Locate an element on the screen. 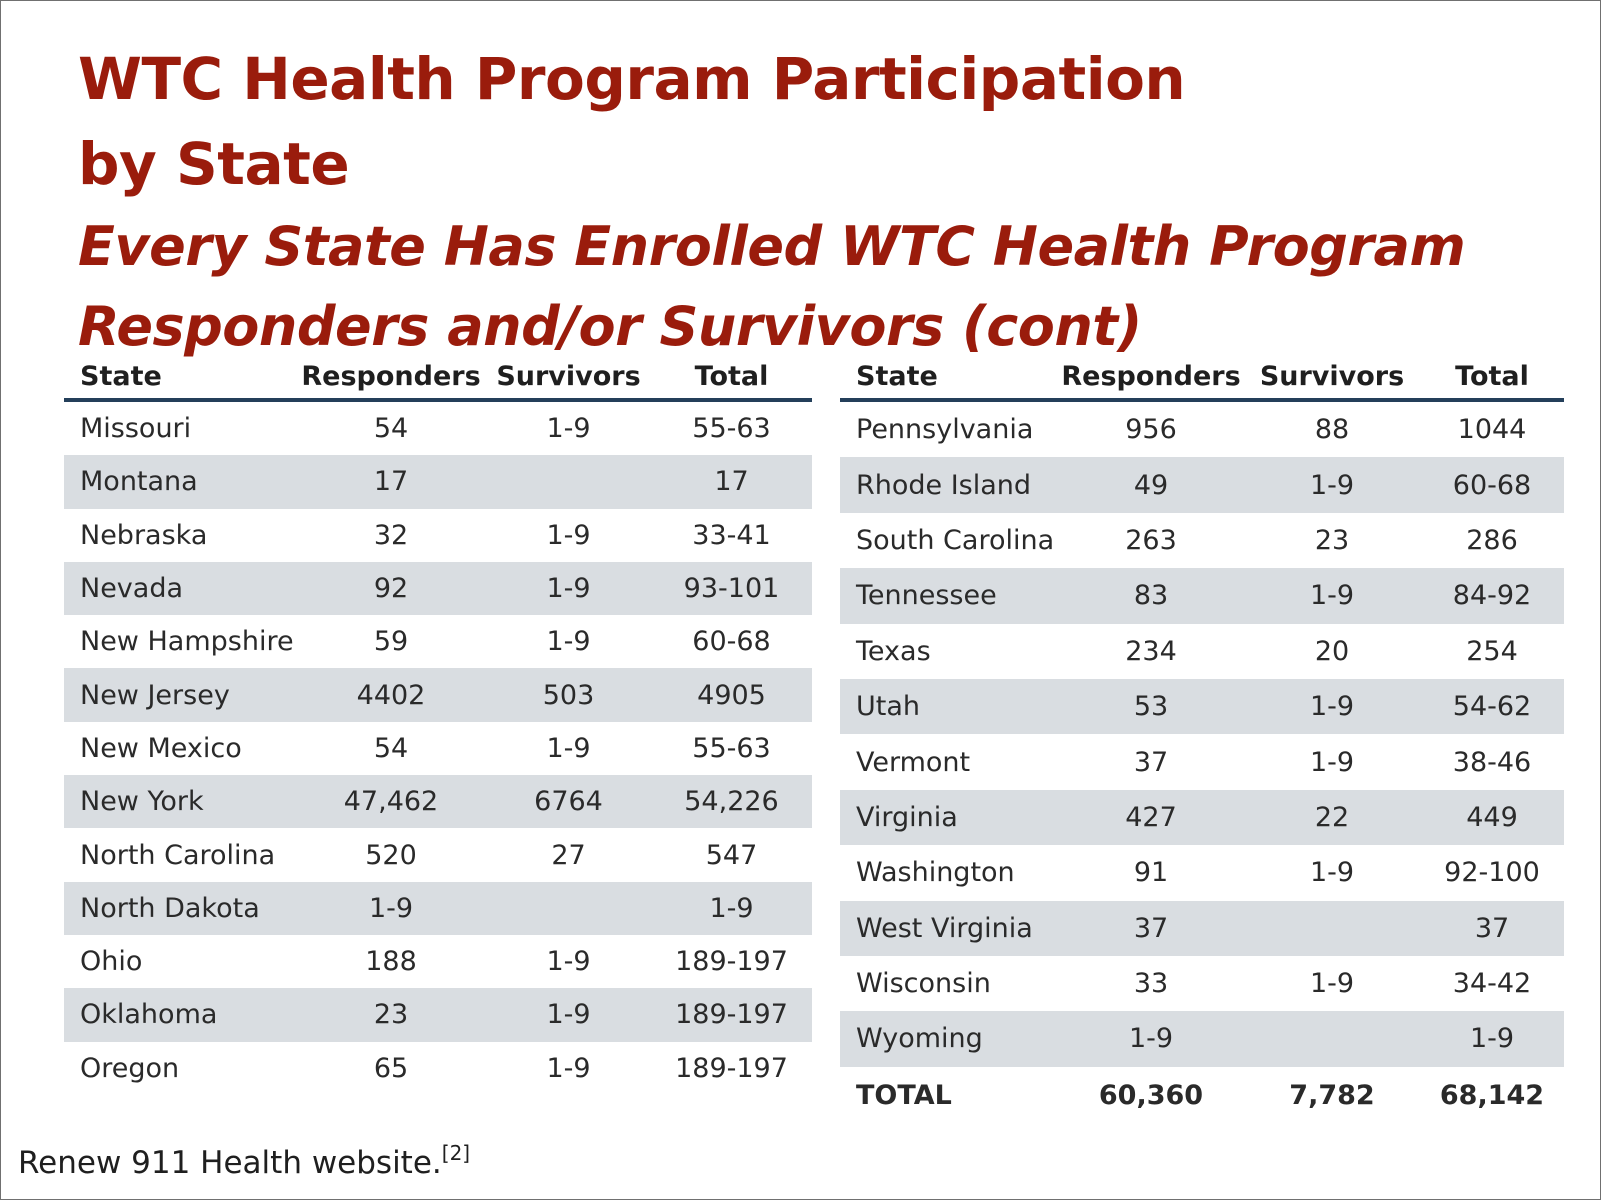 This screenshot has width=1601, height=1200. cell-responders: 33 is located at coordinates (1151, 984).